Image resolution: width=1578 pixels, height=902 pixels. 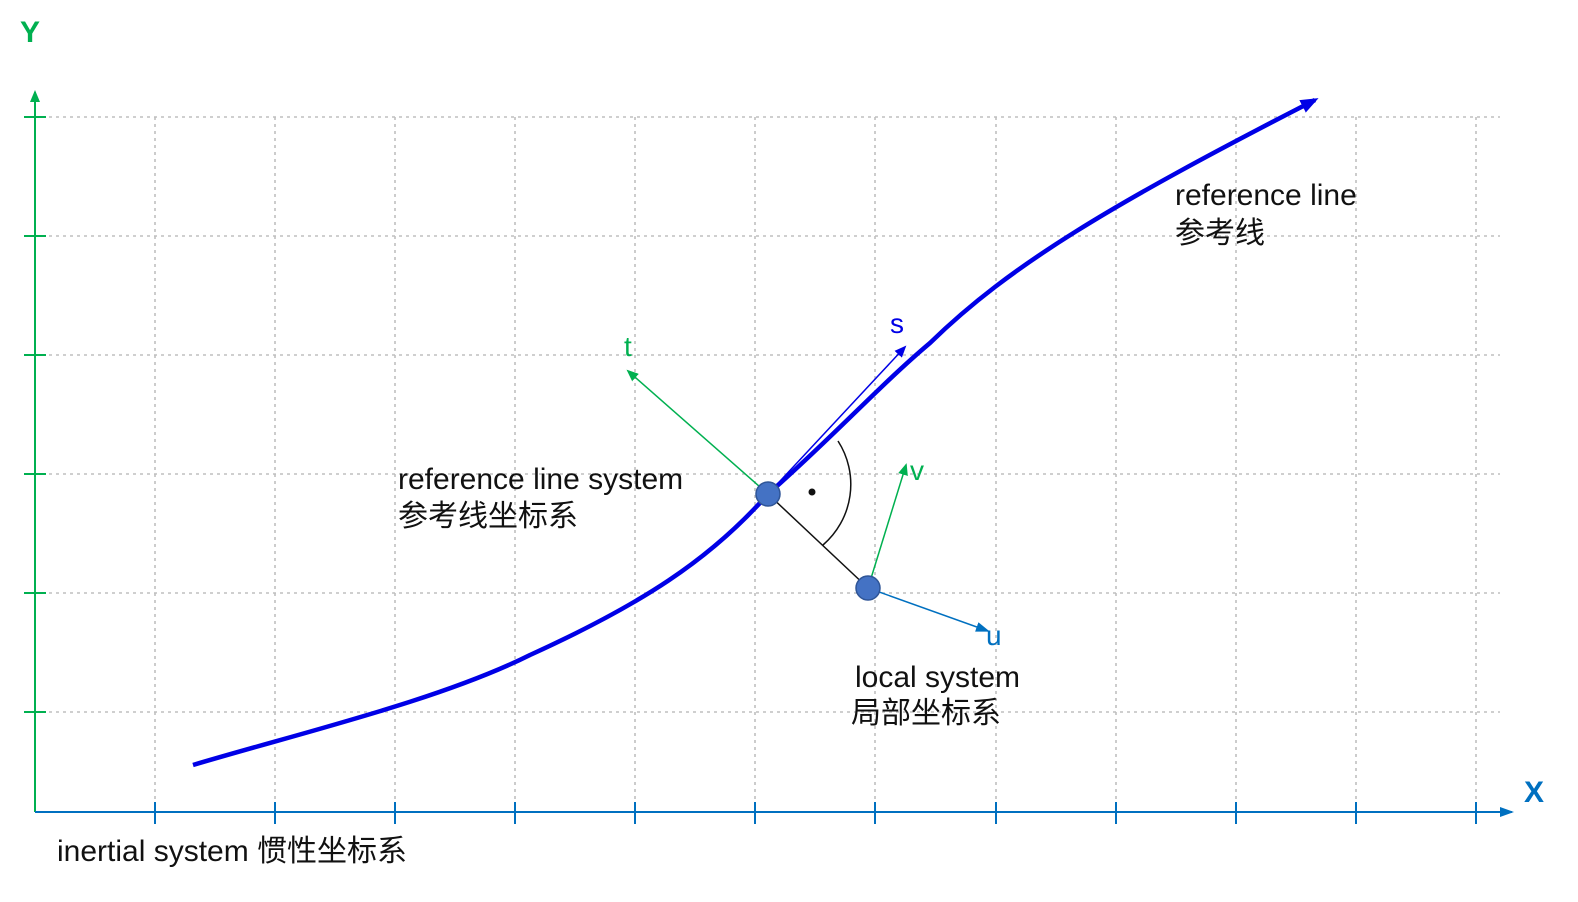 What do you see at coordinates (541, 479) in the screenshot?
I see `reference-line-system-label-en: reference line system` at bounding box center [541, 479].